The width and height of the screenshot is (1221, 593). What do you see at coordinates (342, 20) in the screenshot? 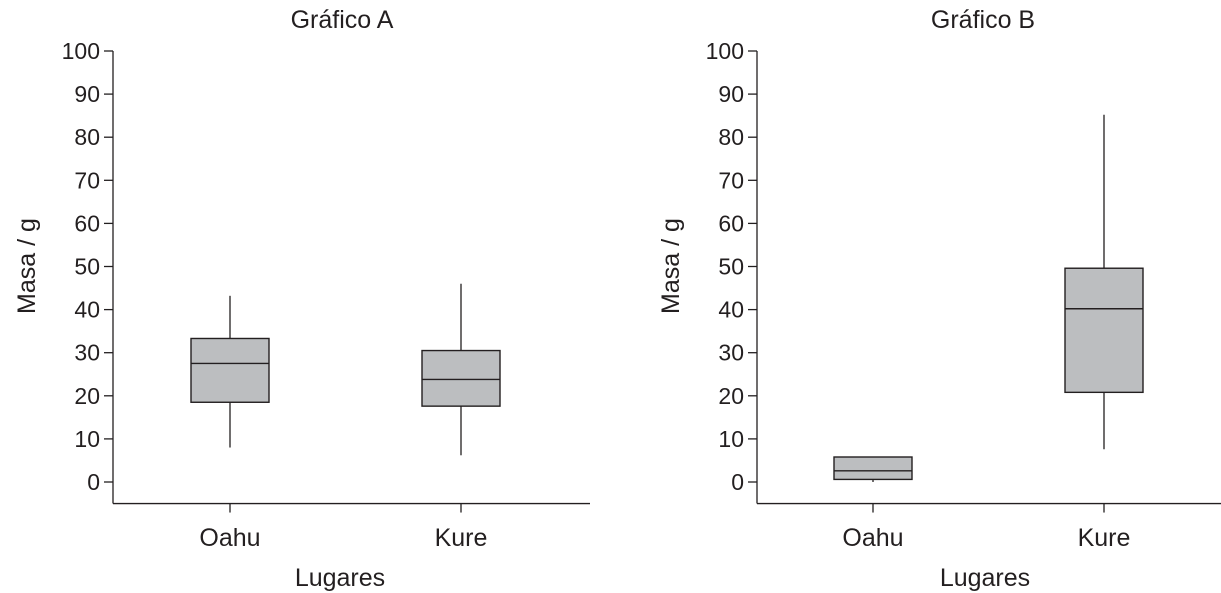
I see `chart-title: Gráfico A` at bounding box center [342, 20].